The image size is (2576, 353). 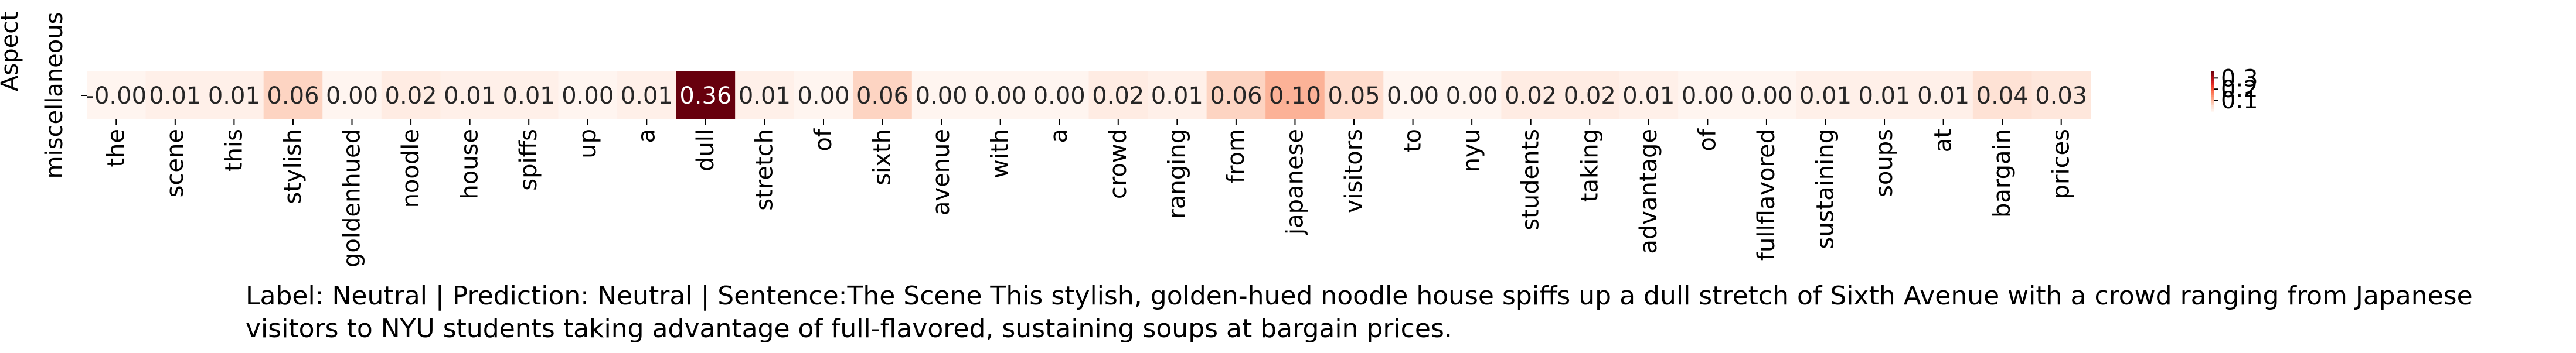 I want to click on x-tick-label: stretch, so click(x=764, y=170).